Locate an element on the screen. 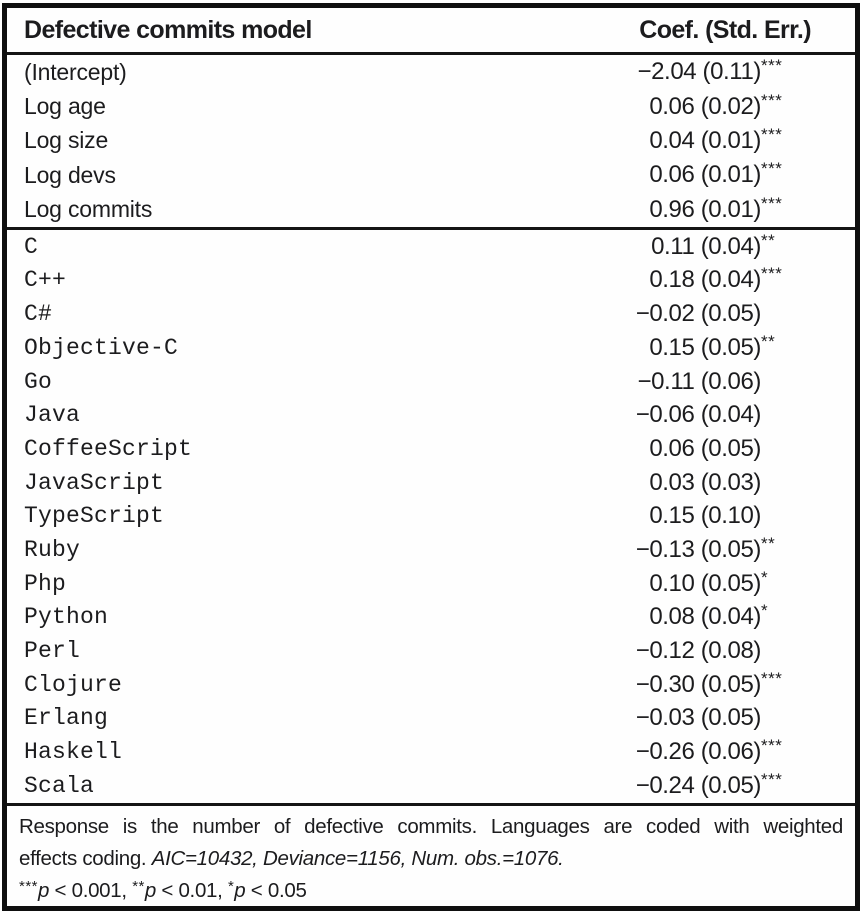  coef-value: 0.03 (0.03) is located at coordinates (705, 482).